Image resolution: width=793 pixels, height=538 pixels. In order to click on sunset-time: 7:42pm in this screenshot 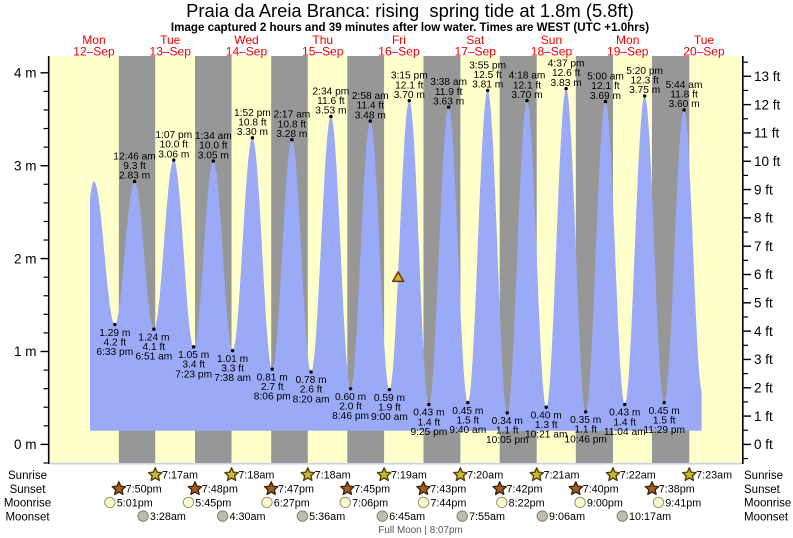, I will do `click(524, 490)`.